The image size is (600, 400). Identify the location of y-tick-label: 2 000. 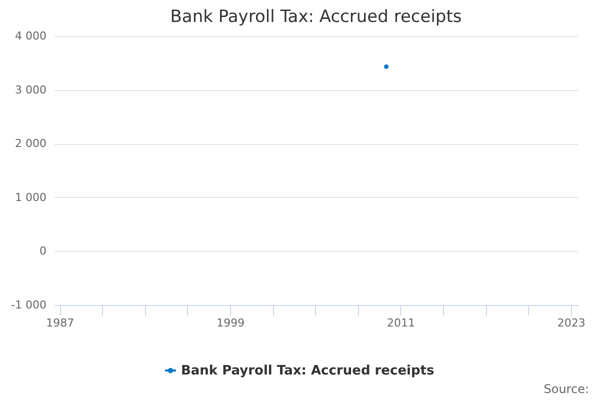
(30, 143).